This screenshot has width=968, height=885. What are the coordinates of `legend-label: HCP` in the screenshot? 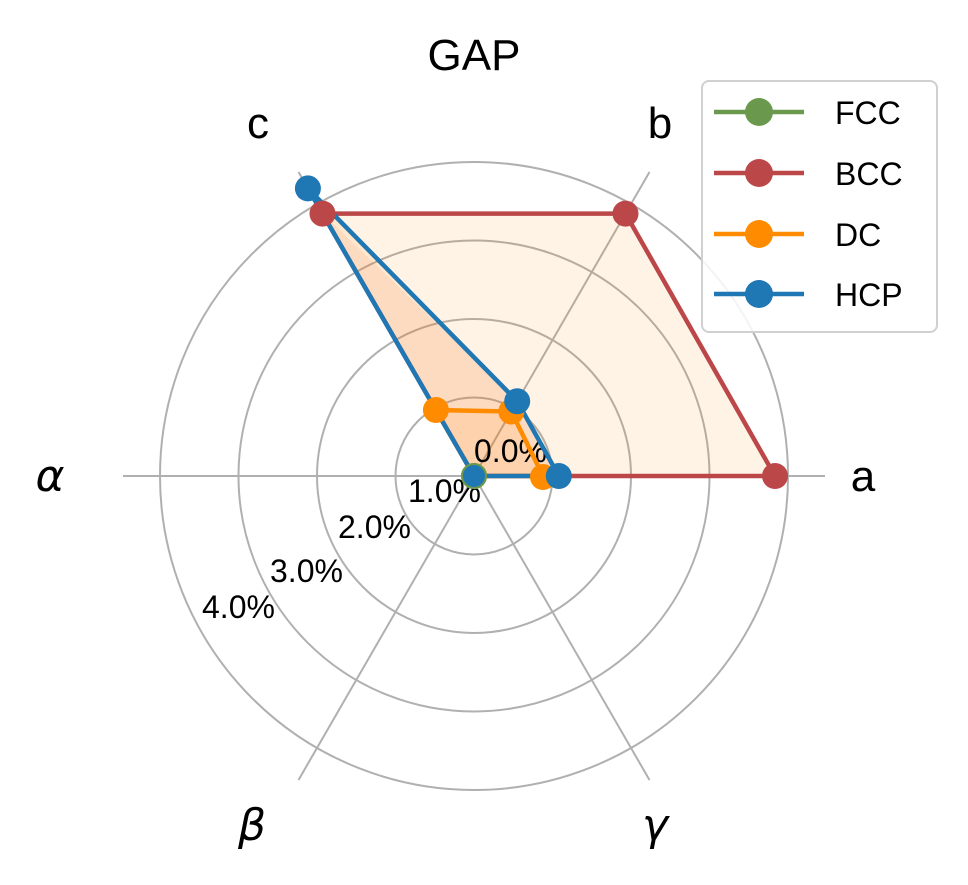 It's located at (869, 295).